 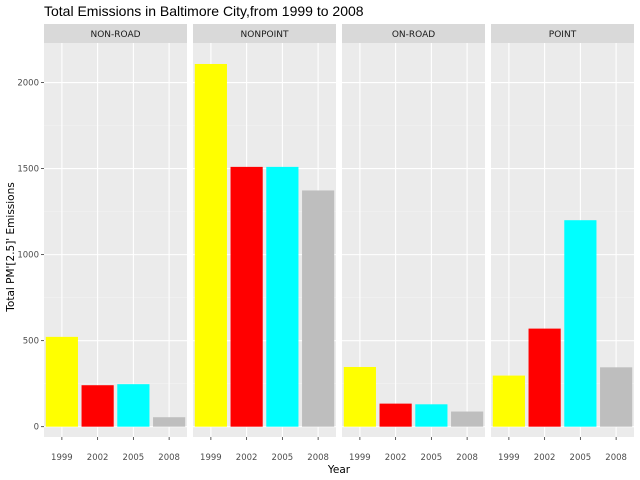 I want to click on y-tick-label: 2000, so click(x=28, y=84).